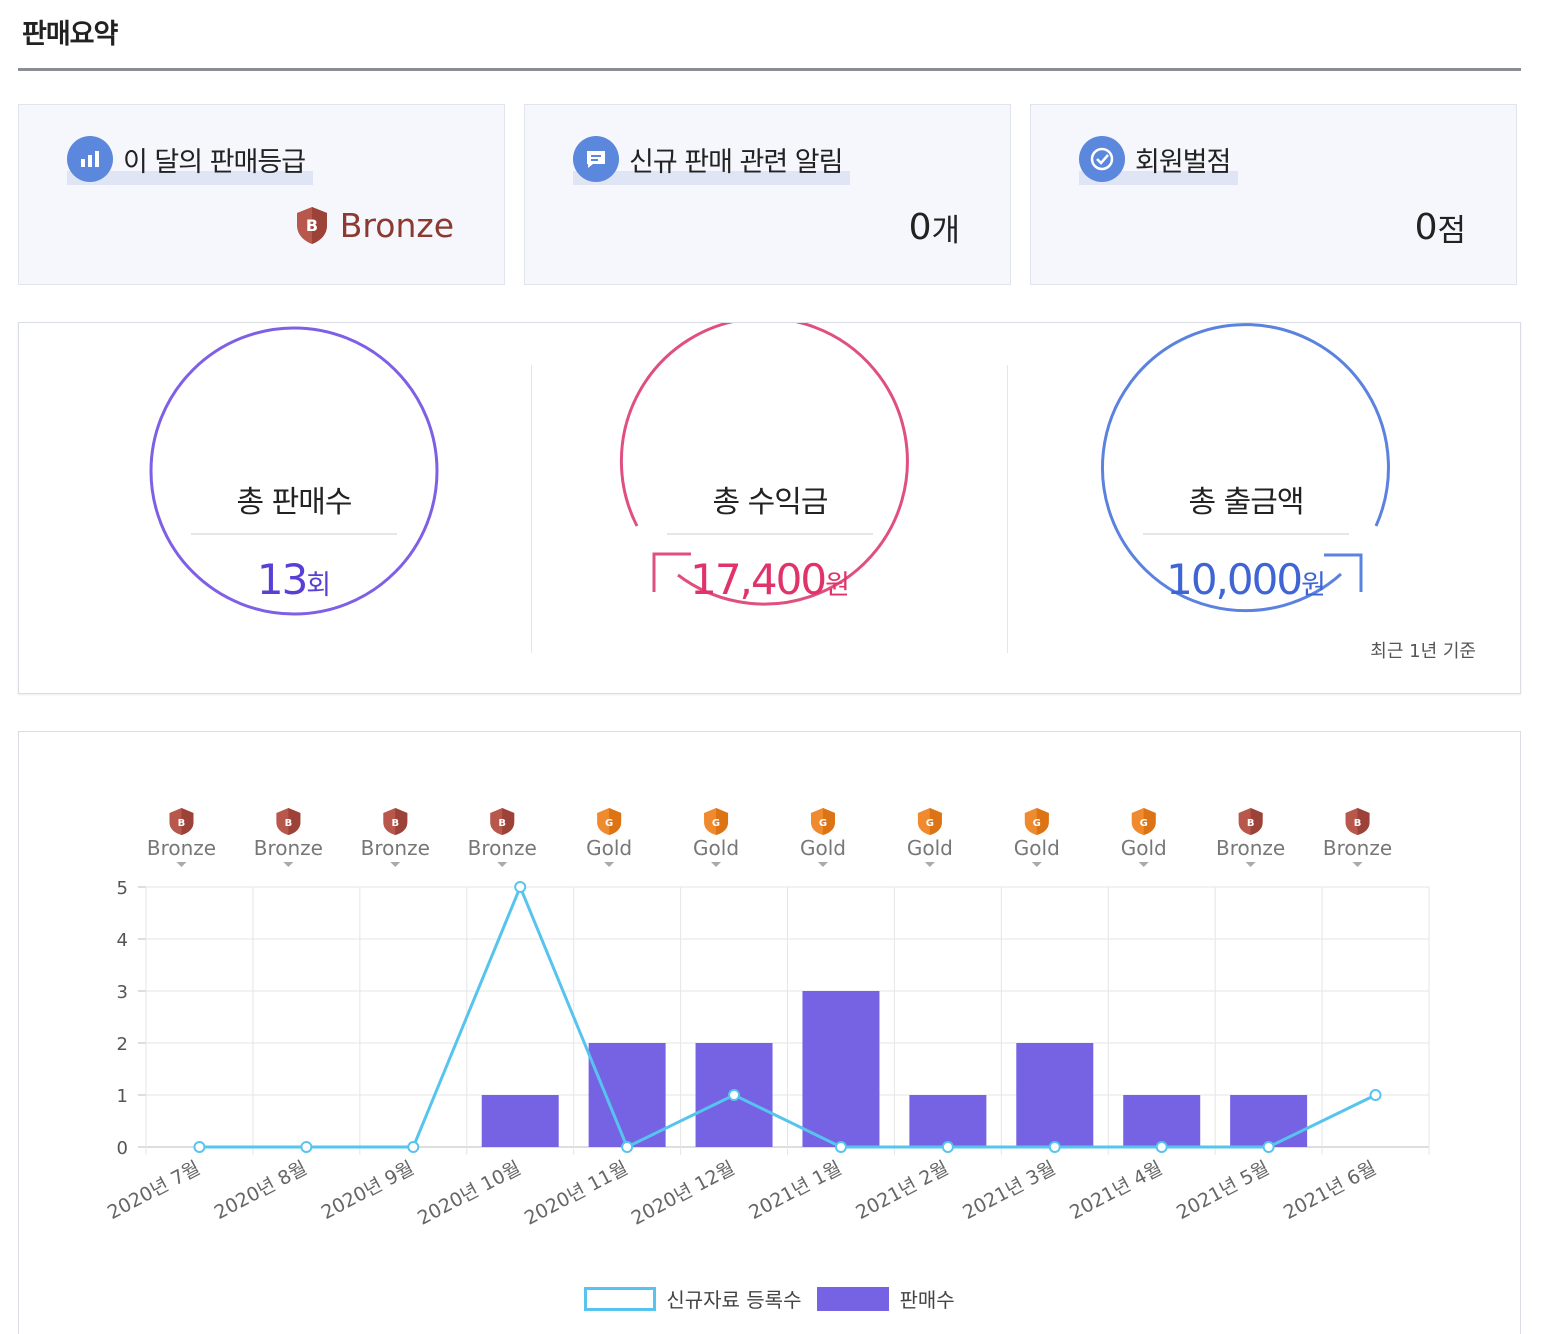  Describe the element at coordinates (853, 1298) in the screenshot. I see `legend-bar-swatch` at that location.